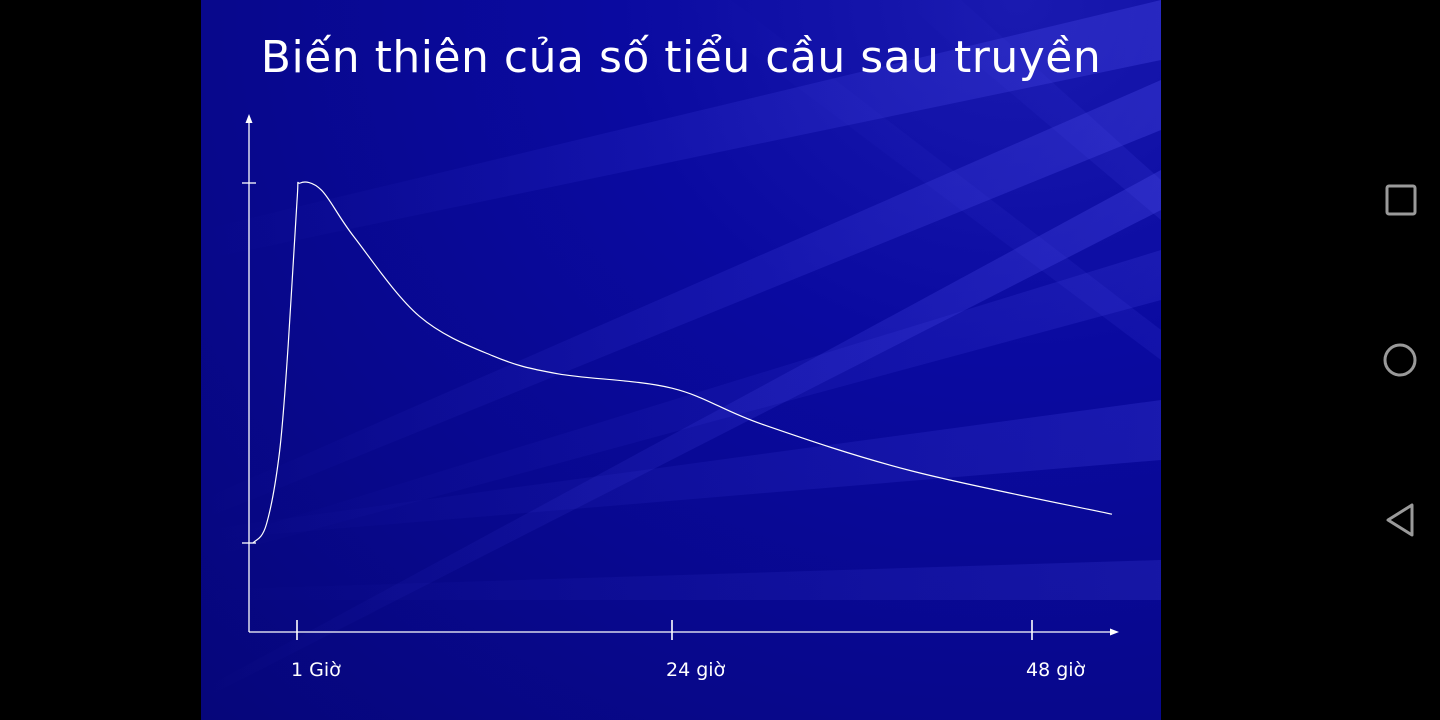 This screenshot has height=720, width=1440. I want to click on home-button, so click(1400, 360).